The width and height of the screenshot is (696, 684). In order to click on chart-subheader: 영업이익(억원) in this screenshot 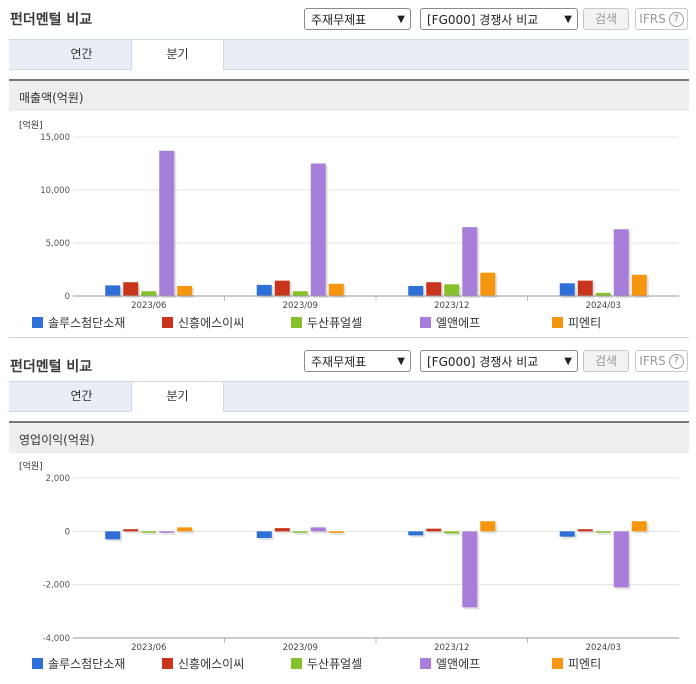, I will do `click(349, 437)`.